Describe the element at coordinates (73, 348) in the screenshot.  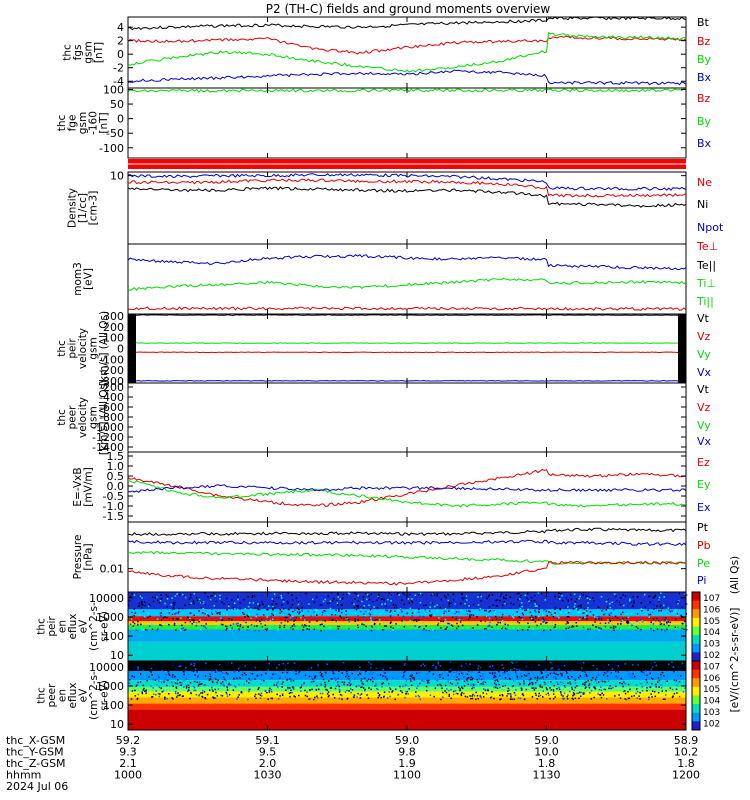
I see `y-axis-label-line: peir` at that location.